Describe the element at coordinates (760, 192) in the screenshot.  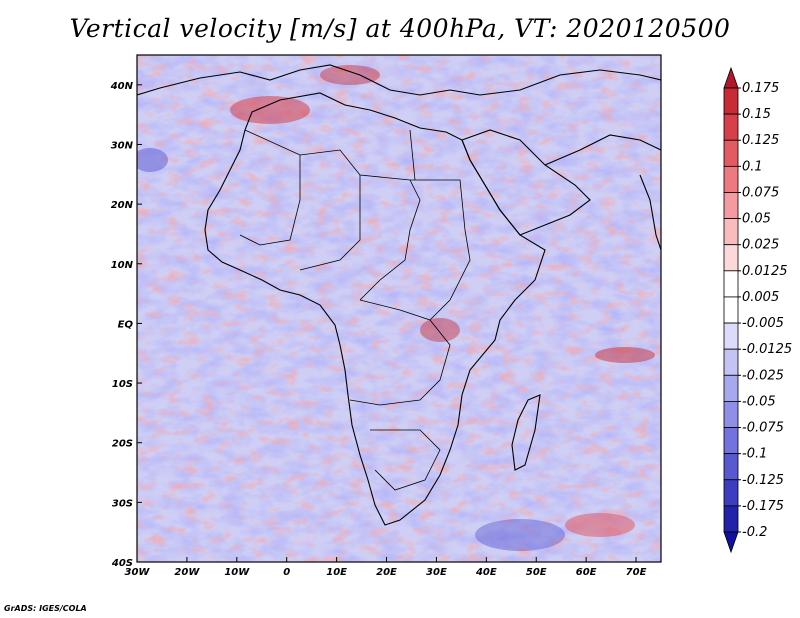
I see `colorbar-label: 0.075` at that location.